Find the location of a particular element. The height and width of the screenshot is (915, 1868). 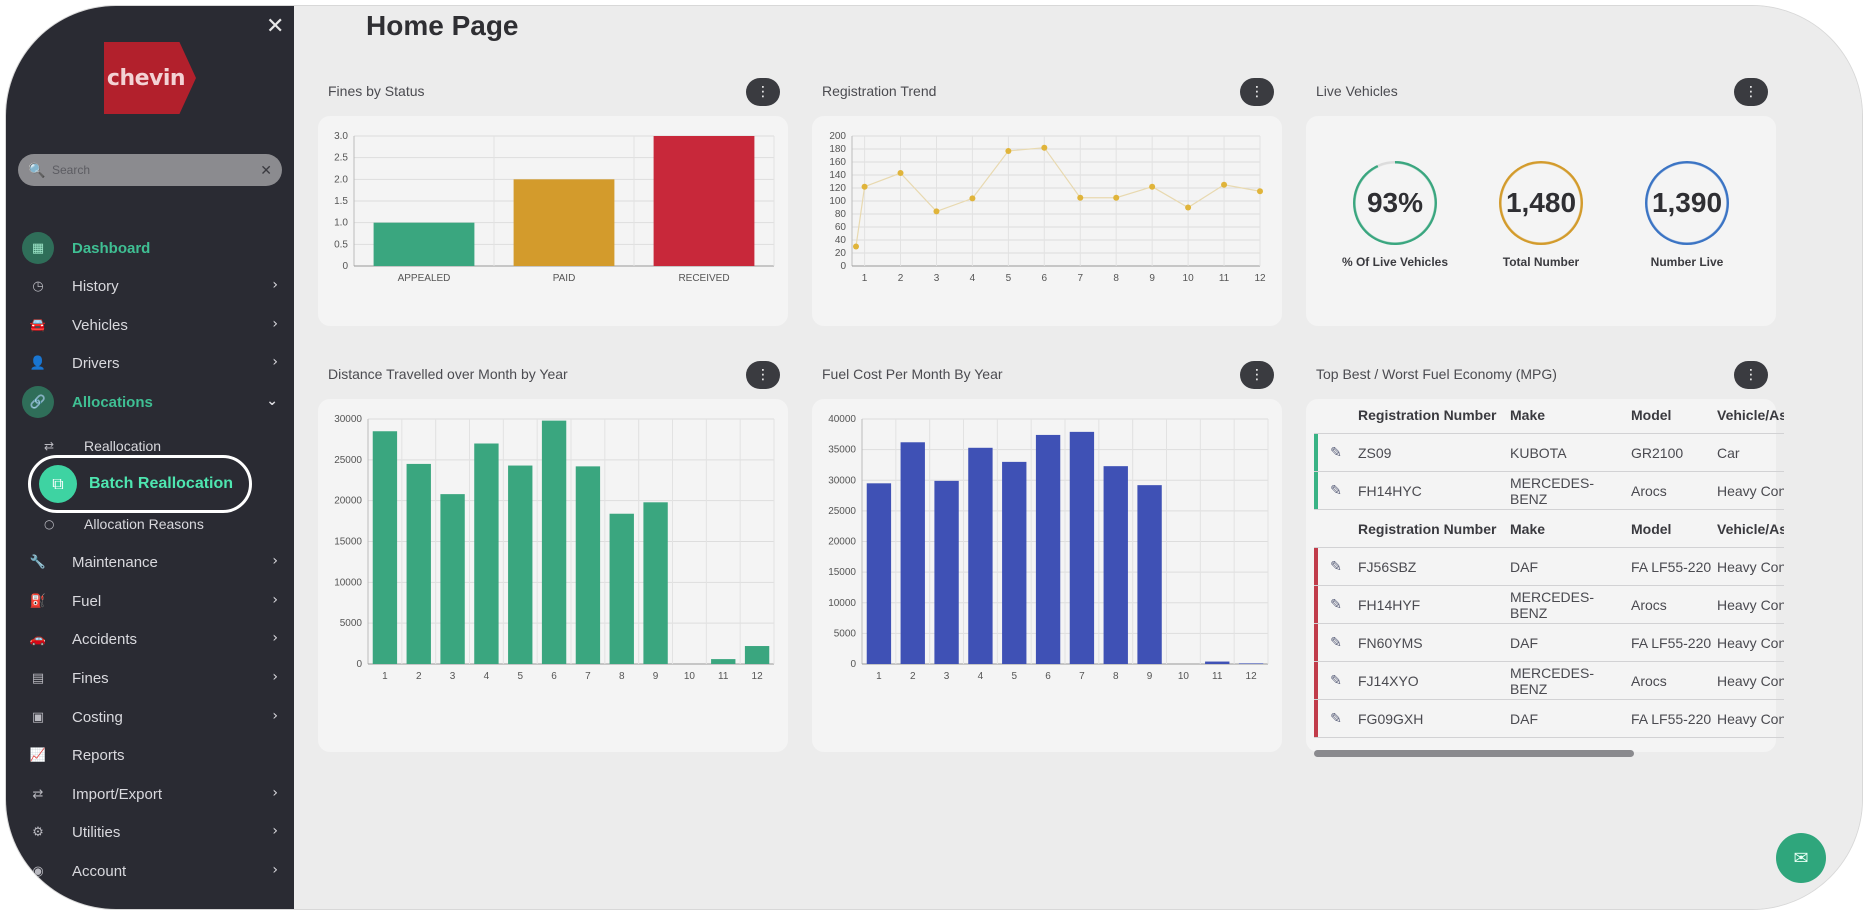

sidebar-item-vehicles: 🚘 Vehicles › is located at coordinates (150, 325).